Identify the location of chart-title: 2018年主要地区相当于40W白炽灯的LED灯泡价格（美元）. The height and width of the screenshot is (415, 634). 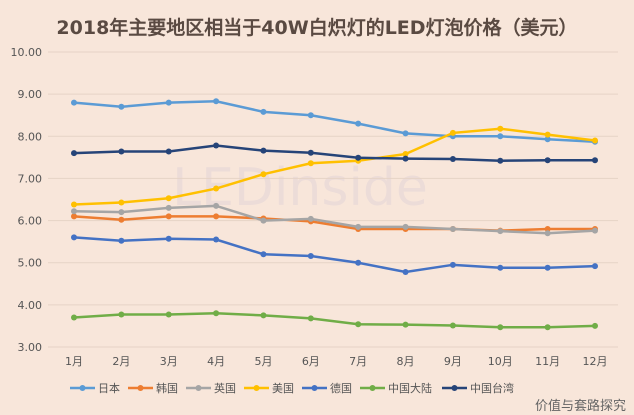
(316, 27).